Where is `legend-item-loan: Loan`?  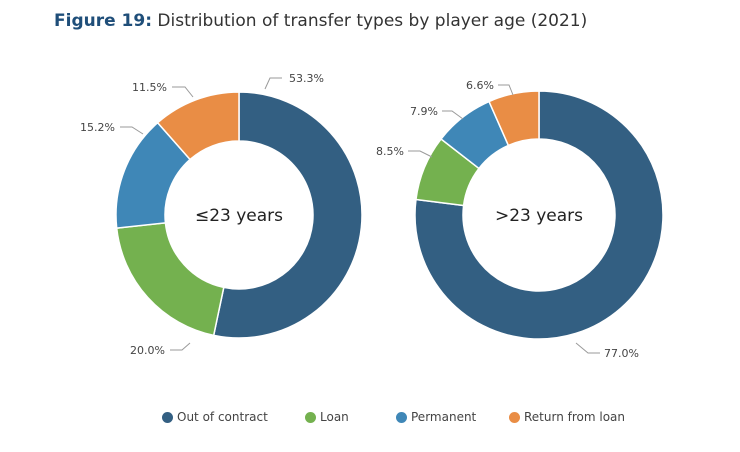
legend-item-loan: Loan is located at coordinates (327, 417).